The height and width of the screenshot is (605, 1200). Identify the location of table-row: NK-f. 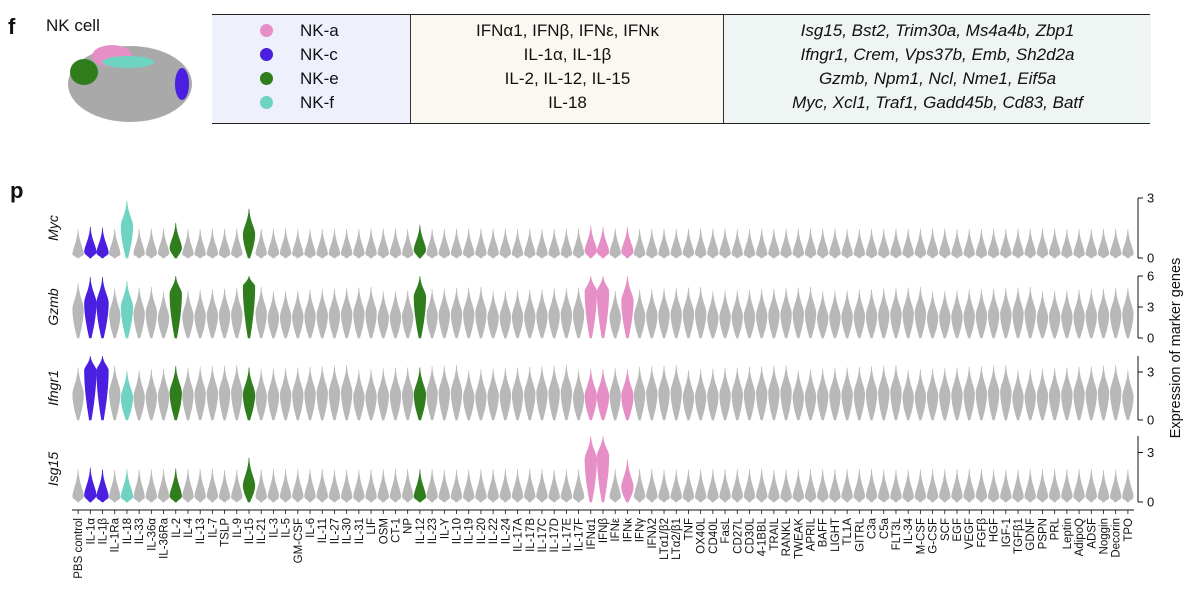
(311, 103).